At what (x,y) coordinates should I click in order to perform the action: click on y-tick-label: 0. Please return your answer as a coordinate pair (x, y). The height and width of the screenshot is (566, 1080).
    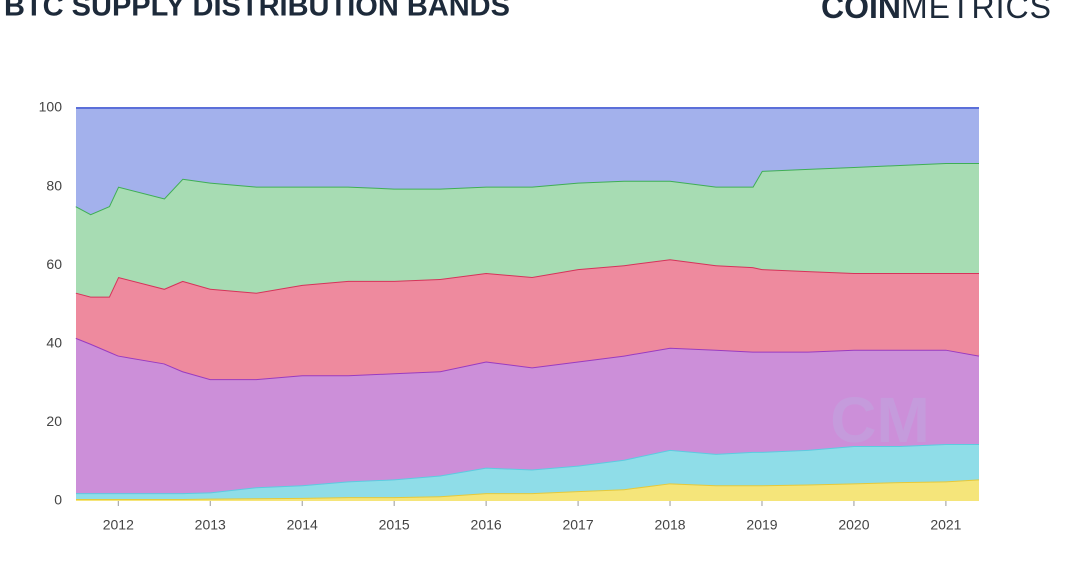
    Looking at the image, I should click on (58, 500).